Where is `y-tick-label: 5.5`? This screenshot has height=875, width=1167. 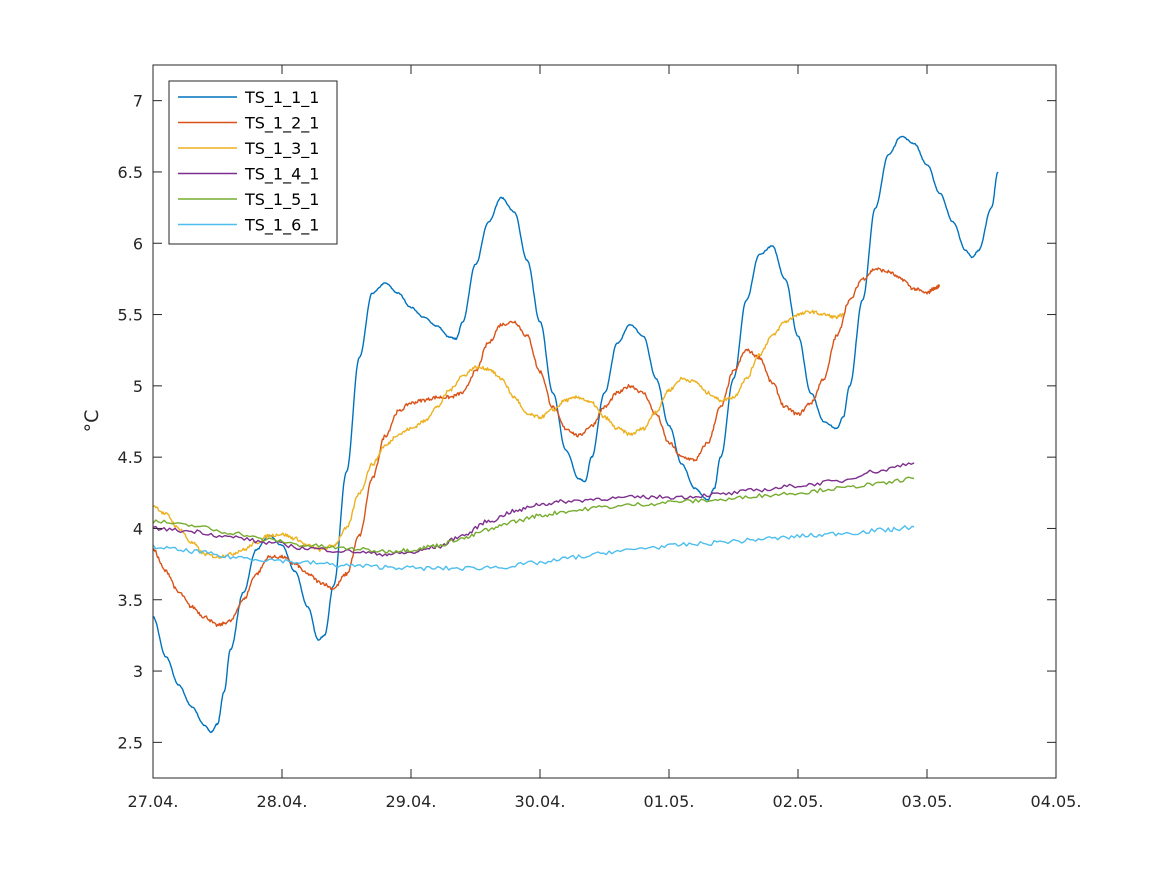 y-tick-label: 5.5 is located at coordinates (130, 315).